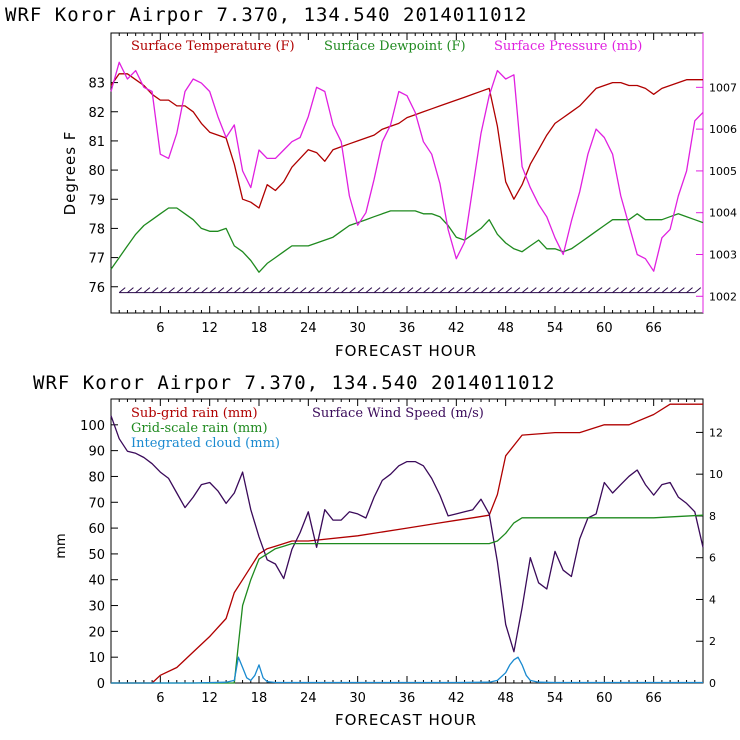  Describe the element at coordinates (96, 200) in the screenshot. I see `left-tick-label: 79` at that location.